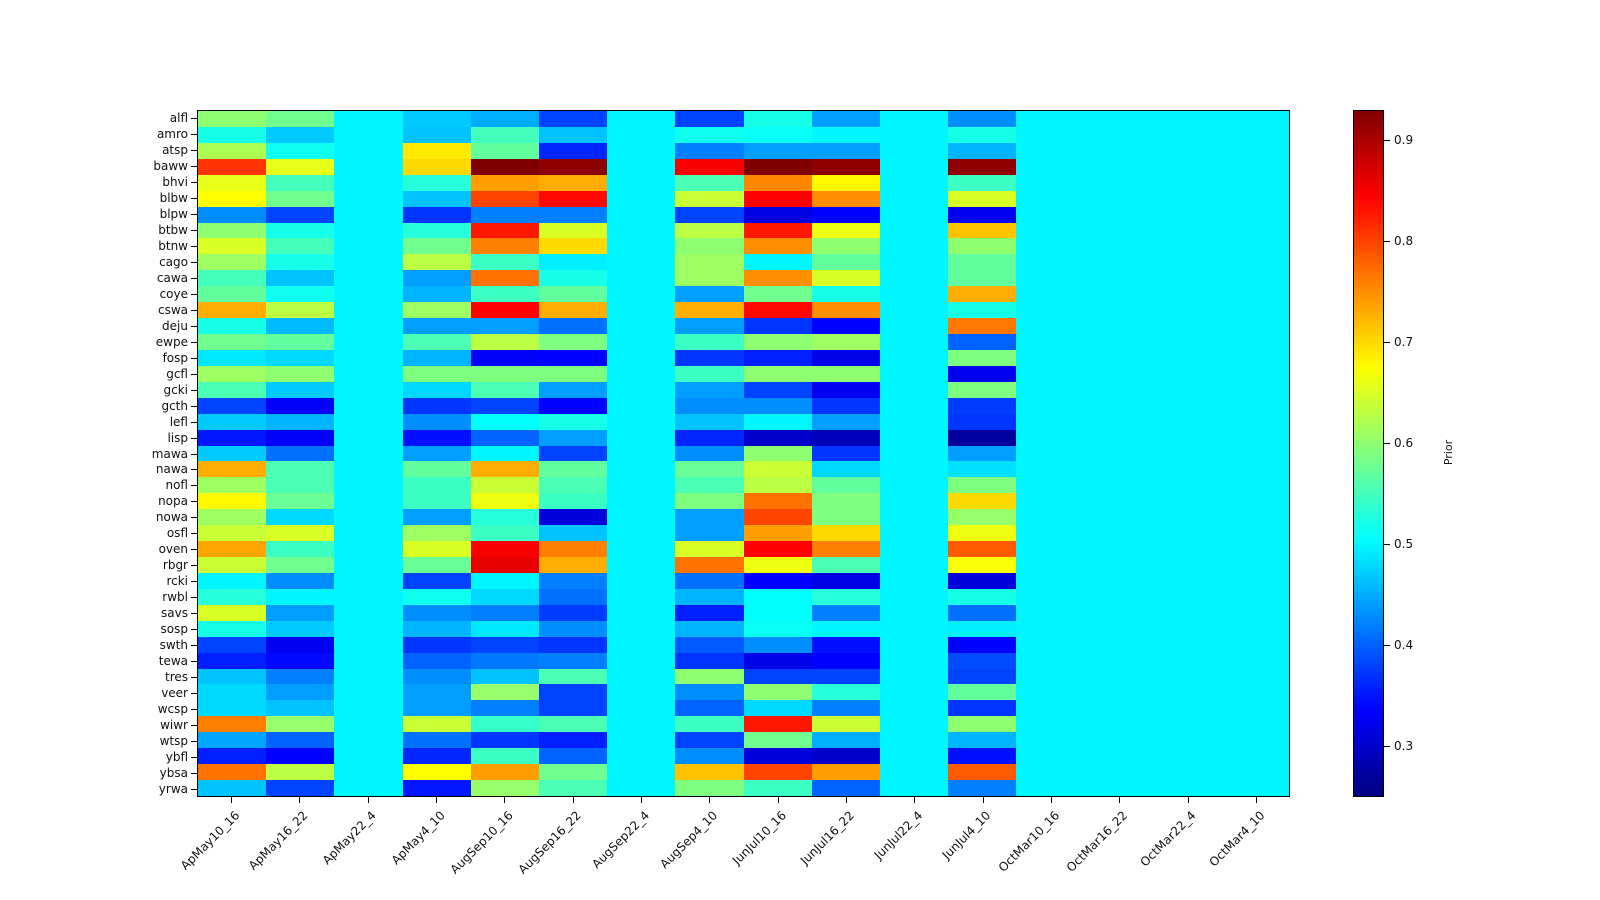  I want to click on y-tick-label: veer, so click(174, 693).